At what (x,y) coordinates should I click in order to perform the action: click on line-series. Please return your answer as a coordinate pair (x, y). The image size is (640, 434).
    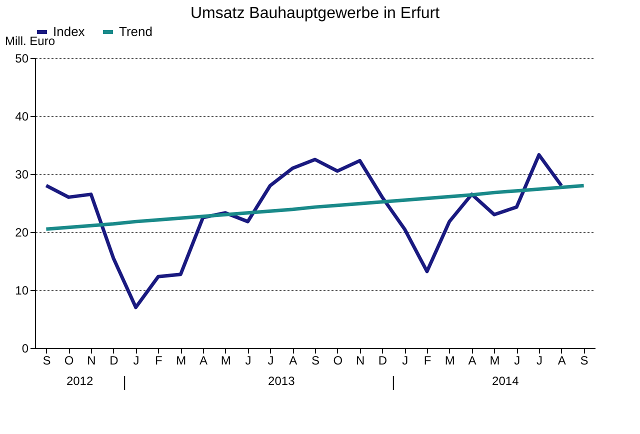
    Looking at the image, I should click on (315, 207).